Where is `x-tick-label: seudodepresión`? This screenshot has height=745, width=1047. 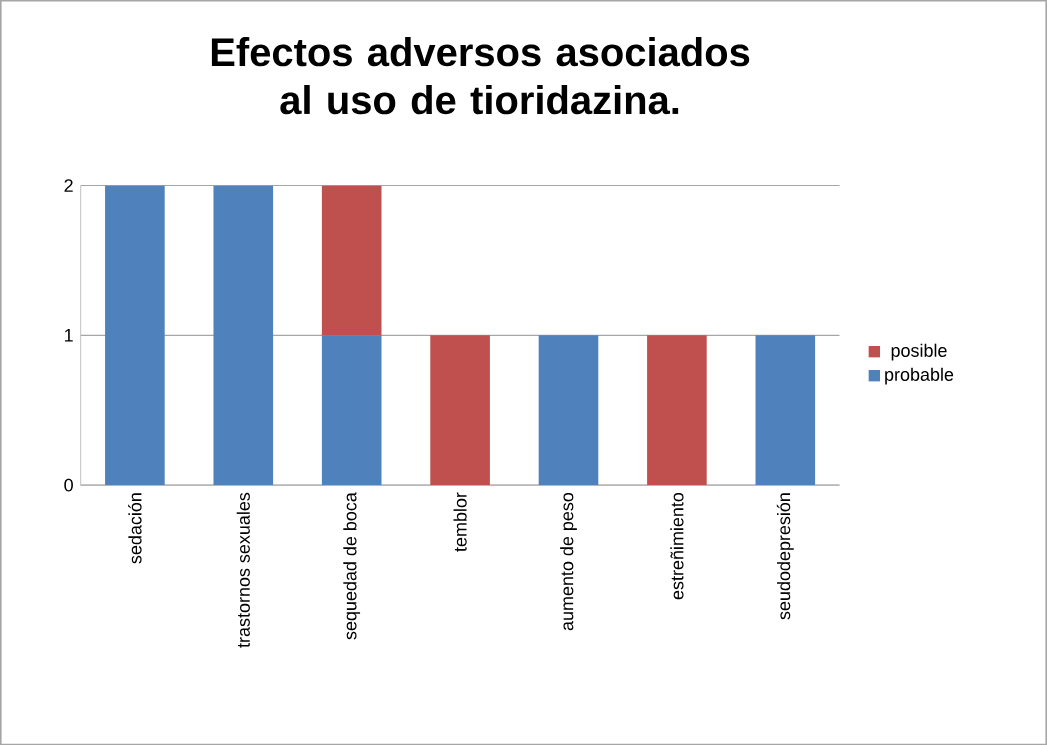
x-tick-label: seudodepresión is located at coordinates (785, 556).